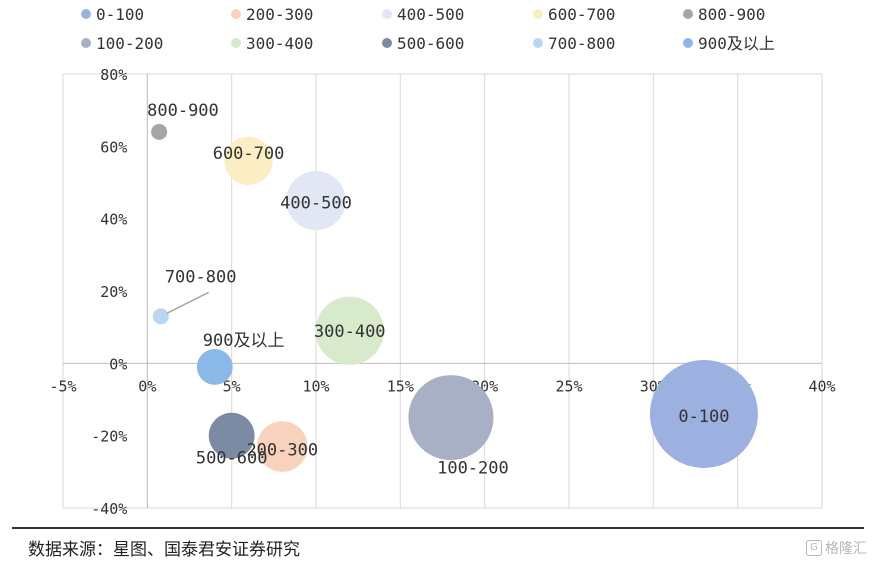  I want to click on x-tick-label: 10%, so click(315, 386).